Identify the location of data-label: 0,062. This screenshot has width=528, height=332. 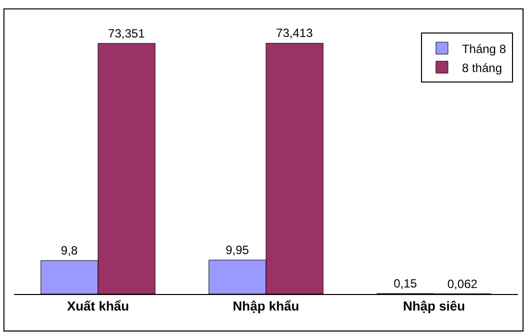
(462, 283).